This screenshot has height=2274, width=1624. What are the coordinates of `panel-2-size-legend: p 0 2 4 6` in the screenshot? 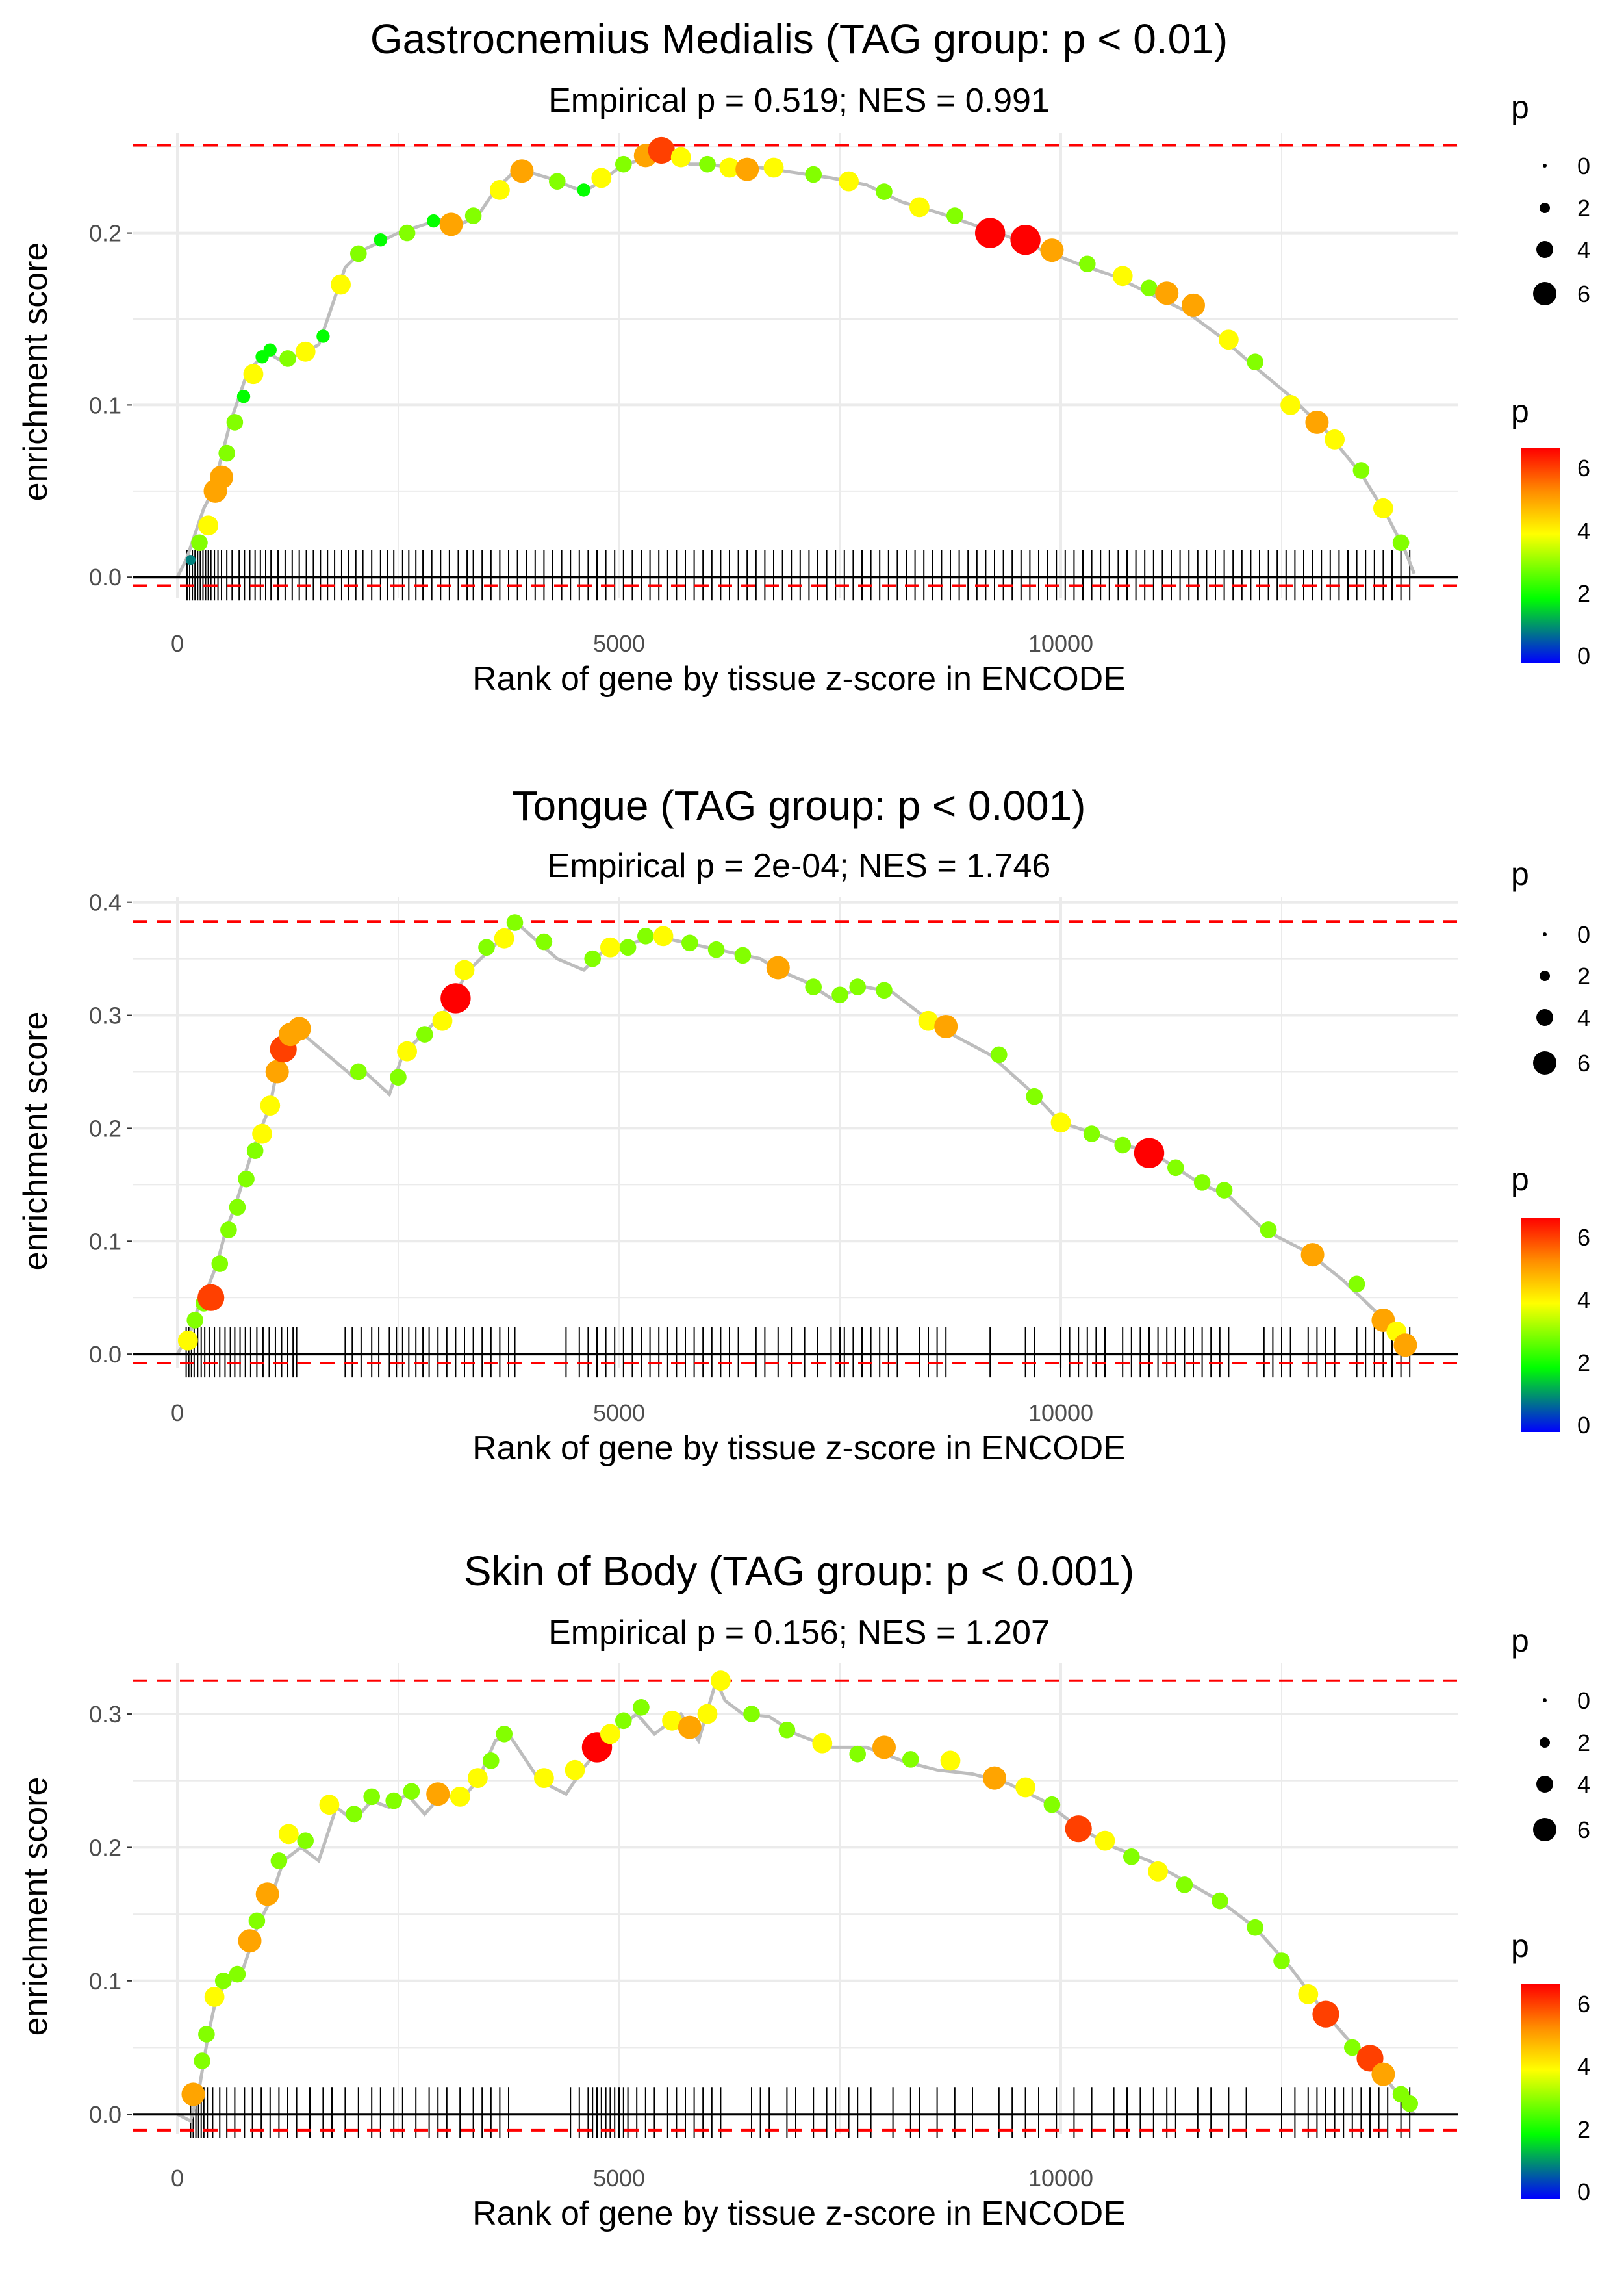 It's located at (1550, 966).